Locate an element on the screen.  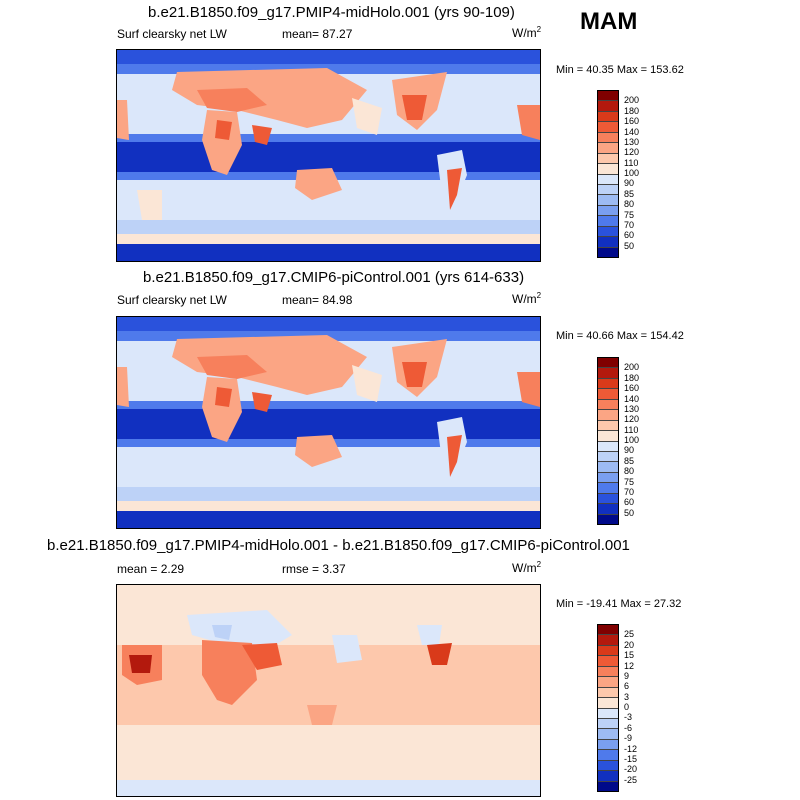
panel-2-units: W/m2 is located at coordinates (527, 298).